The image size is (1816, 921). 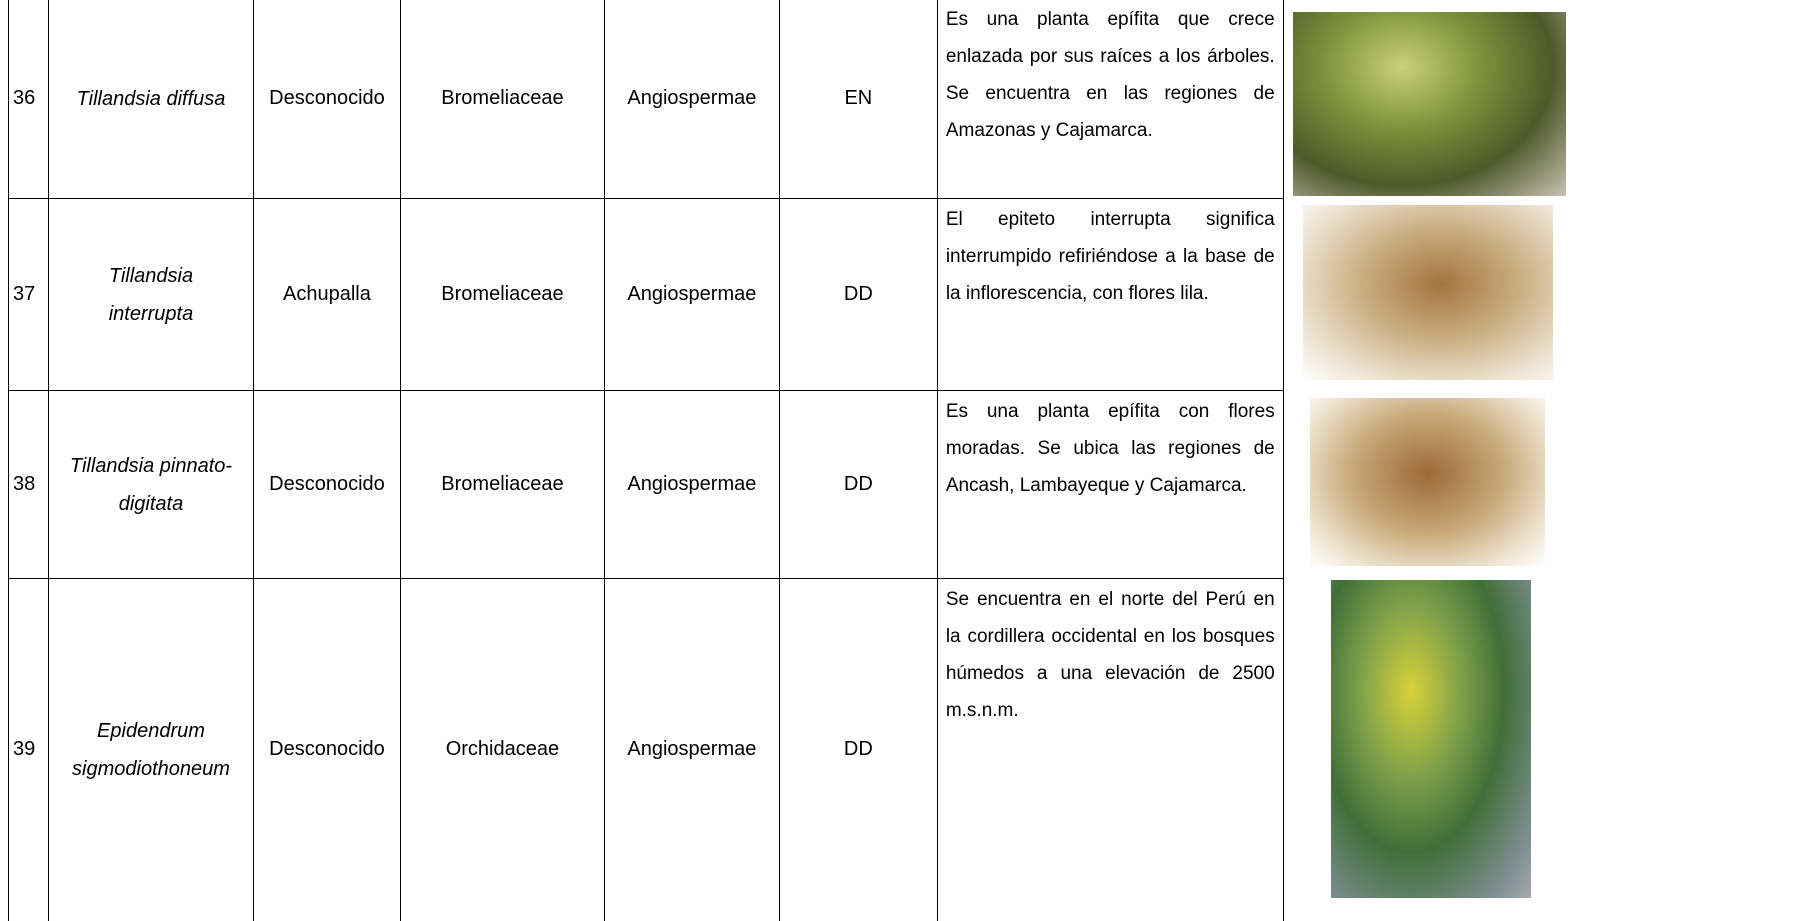 I want to click on common-name: Achupalla, so click(x=326, y=295).